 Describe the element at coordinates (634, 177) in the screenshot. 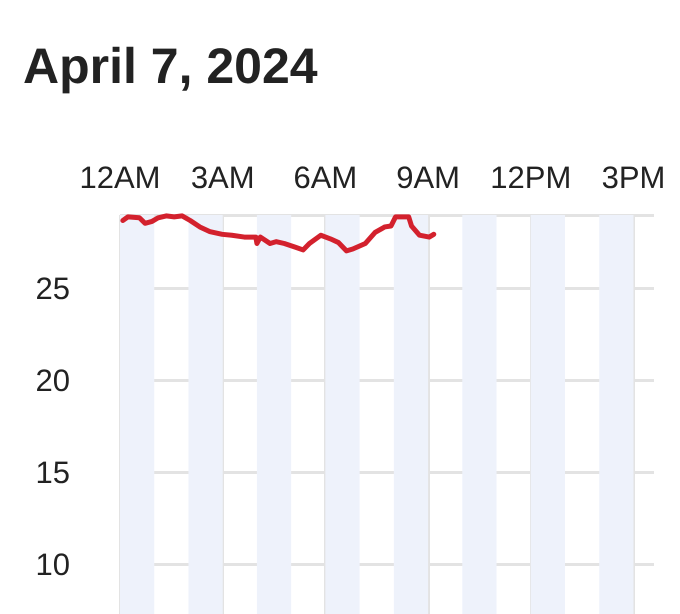

I see `x-tick-label: 3PM` at that location.